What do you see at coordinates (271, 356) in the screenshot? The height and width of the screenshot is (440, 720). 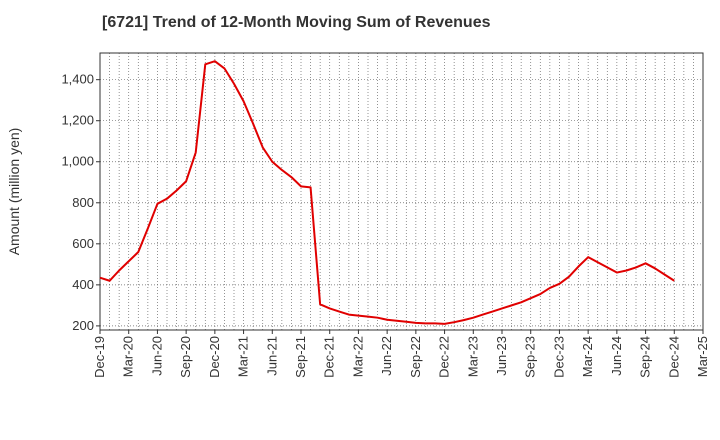 I see `x-tick-label: Jun-21` at bounding box center [271, 356].